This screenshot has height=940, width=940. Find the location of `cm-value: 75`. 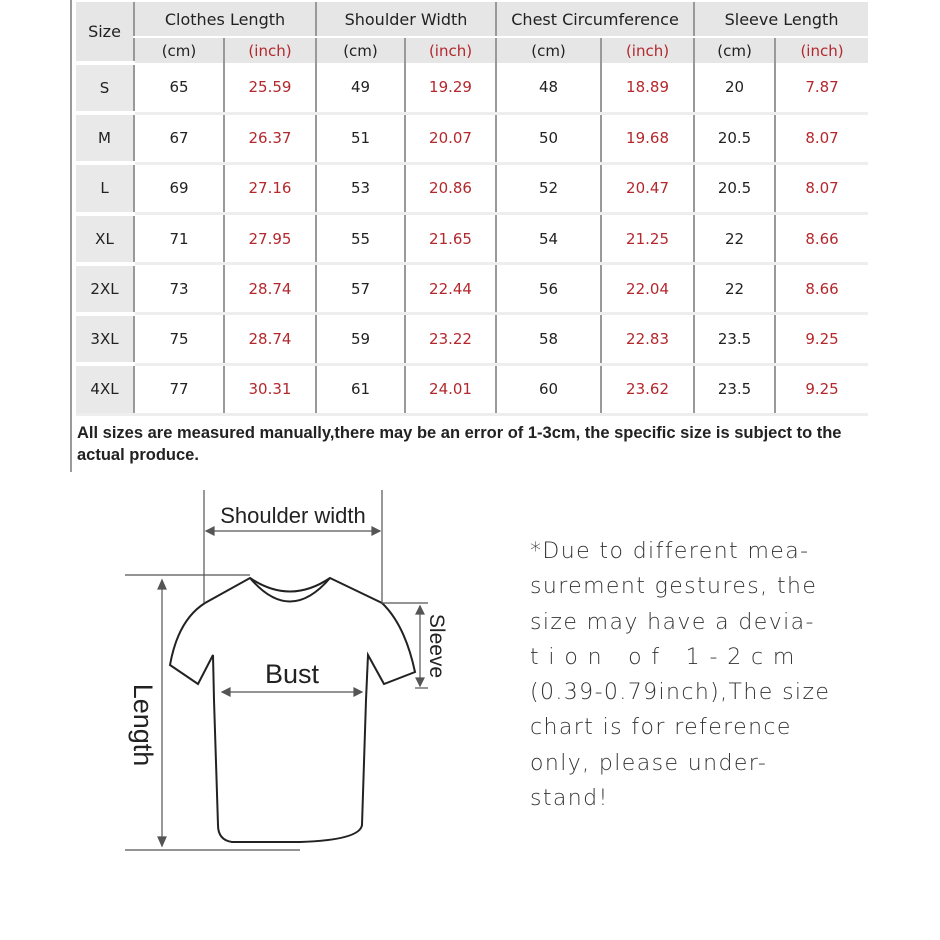

cm-value: 75 is located at coordinates (178, 339).